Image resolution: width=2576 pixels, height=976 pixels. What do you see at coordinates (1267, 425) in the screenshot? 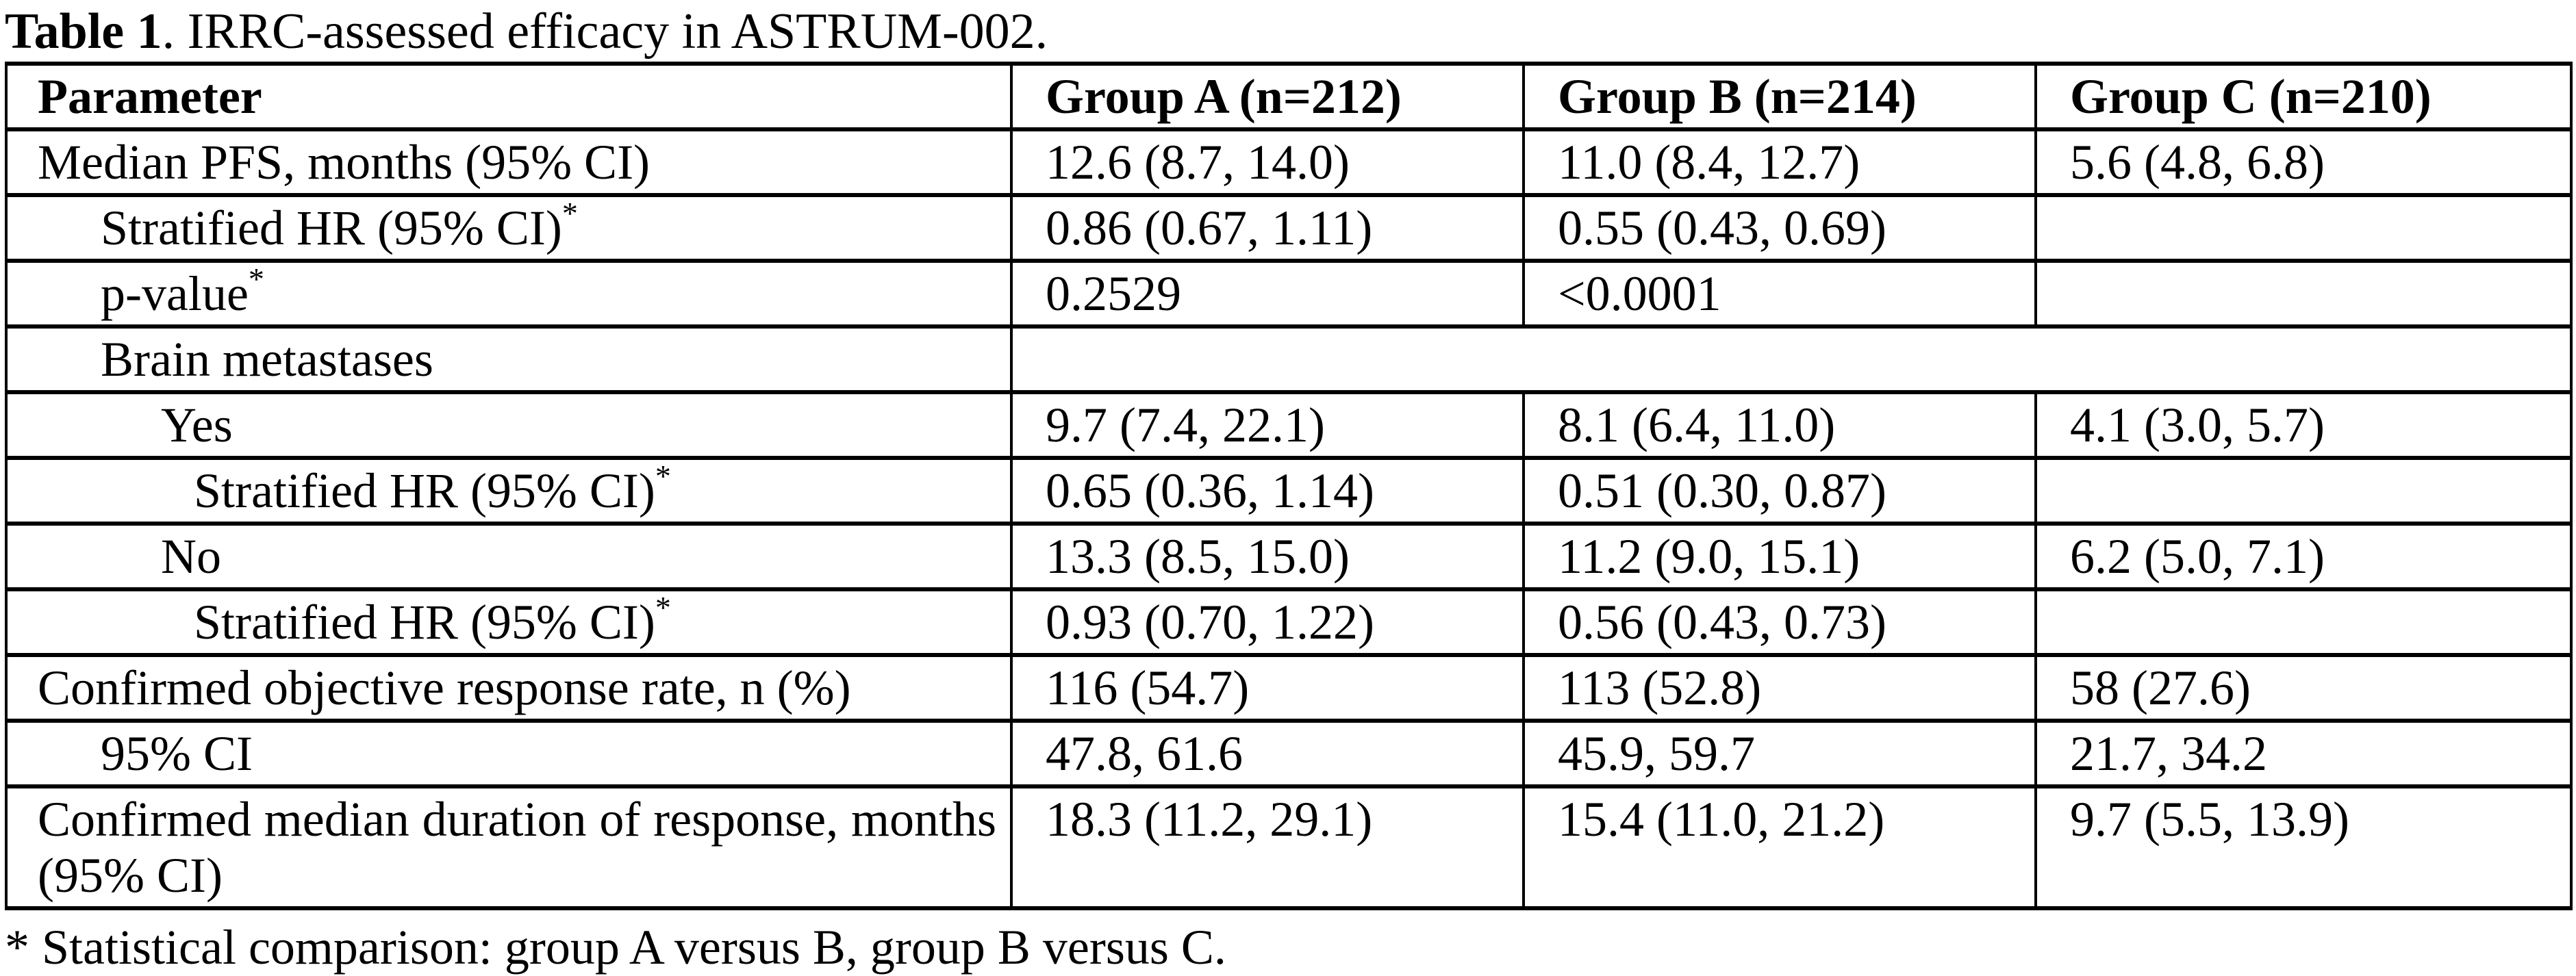
I see `value-cell-group-a: 9.7 (7.4, 22.1)` at bounding box center [1267, 425].